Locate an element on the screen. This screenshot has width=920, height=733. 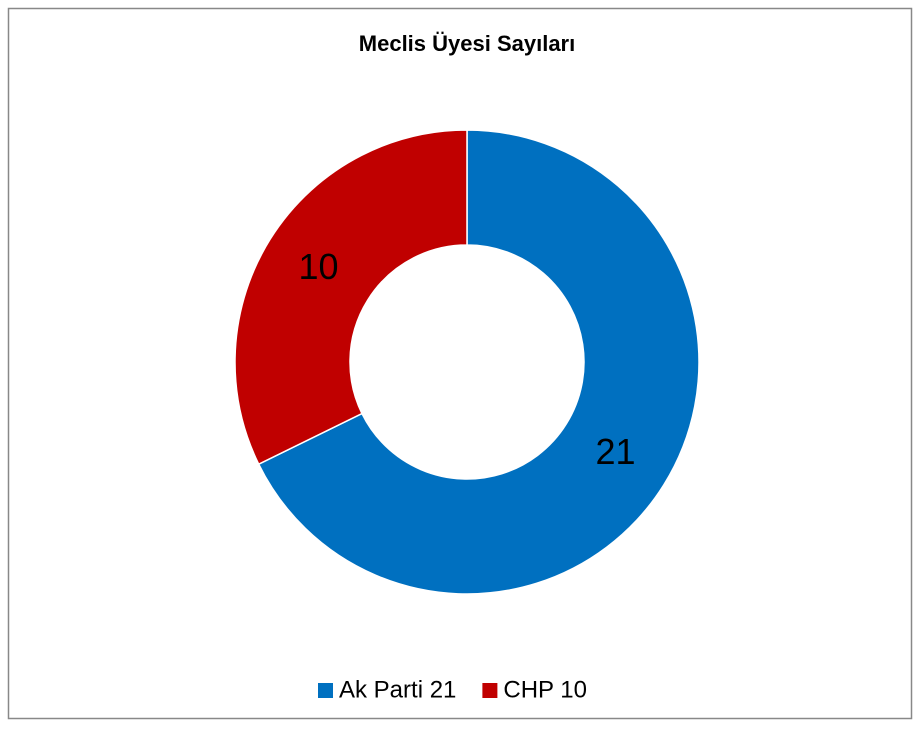
data-label: 21 is located at coordinates (615, 451).